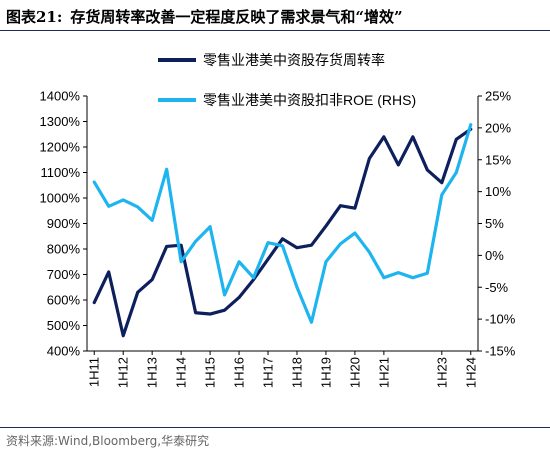  Describe the element at coordinates (383, 372) in the screenshot. I see `x-tick-label: 1H21` at that location.